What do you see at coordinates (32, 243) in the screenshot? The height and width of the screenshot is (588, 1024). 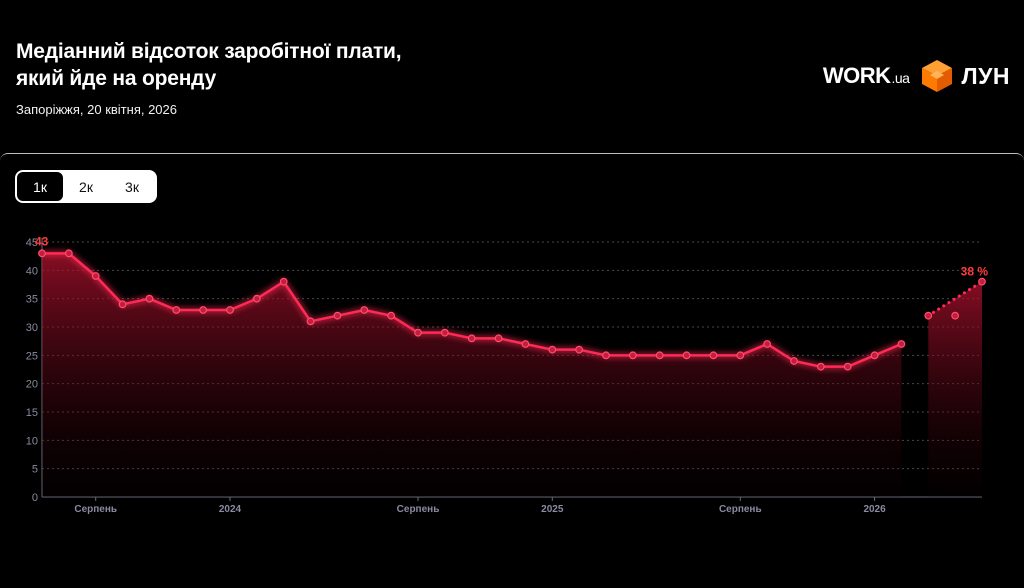 I see `y-tick-label-45: 45` at bounding box center [32, 243].